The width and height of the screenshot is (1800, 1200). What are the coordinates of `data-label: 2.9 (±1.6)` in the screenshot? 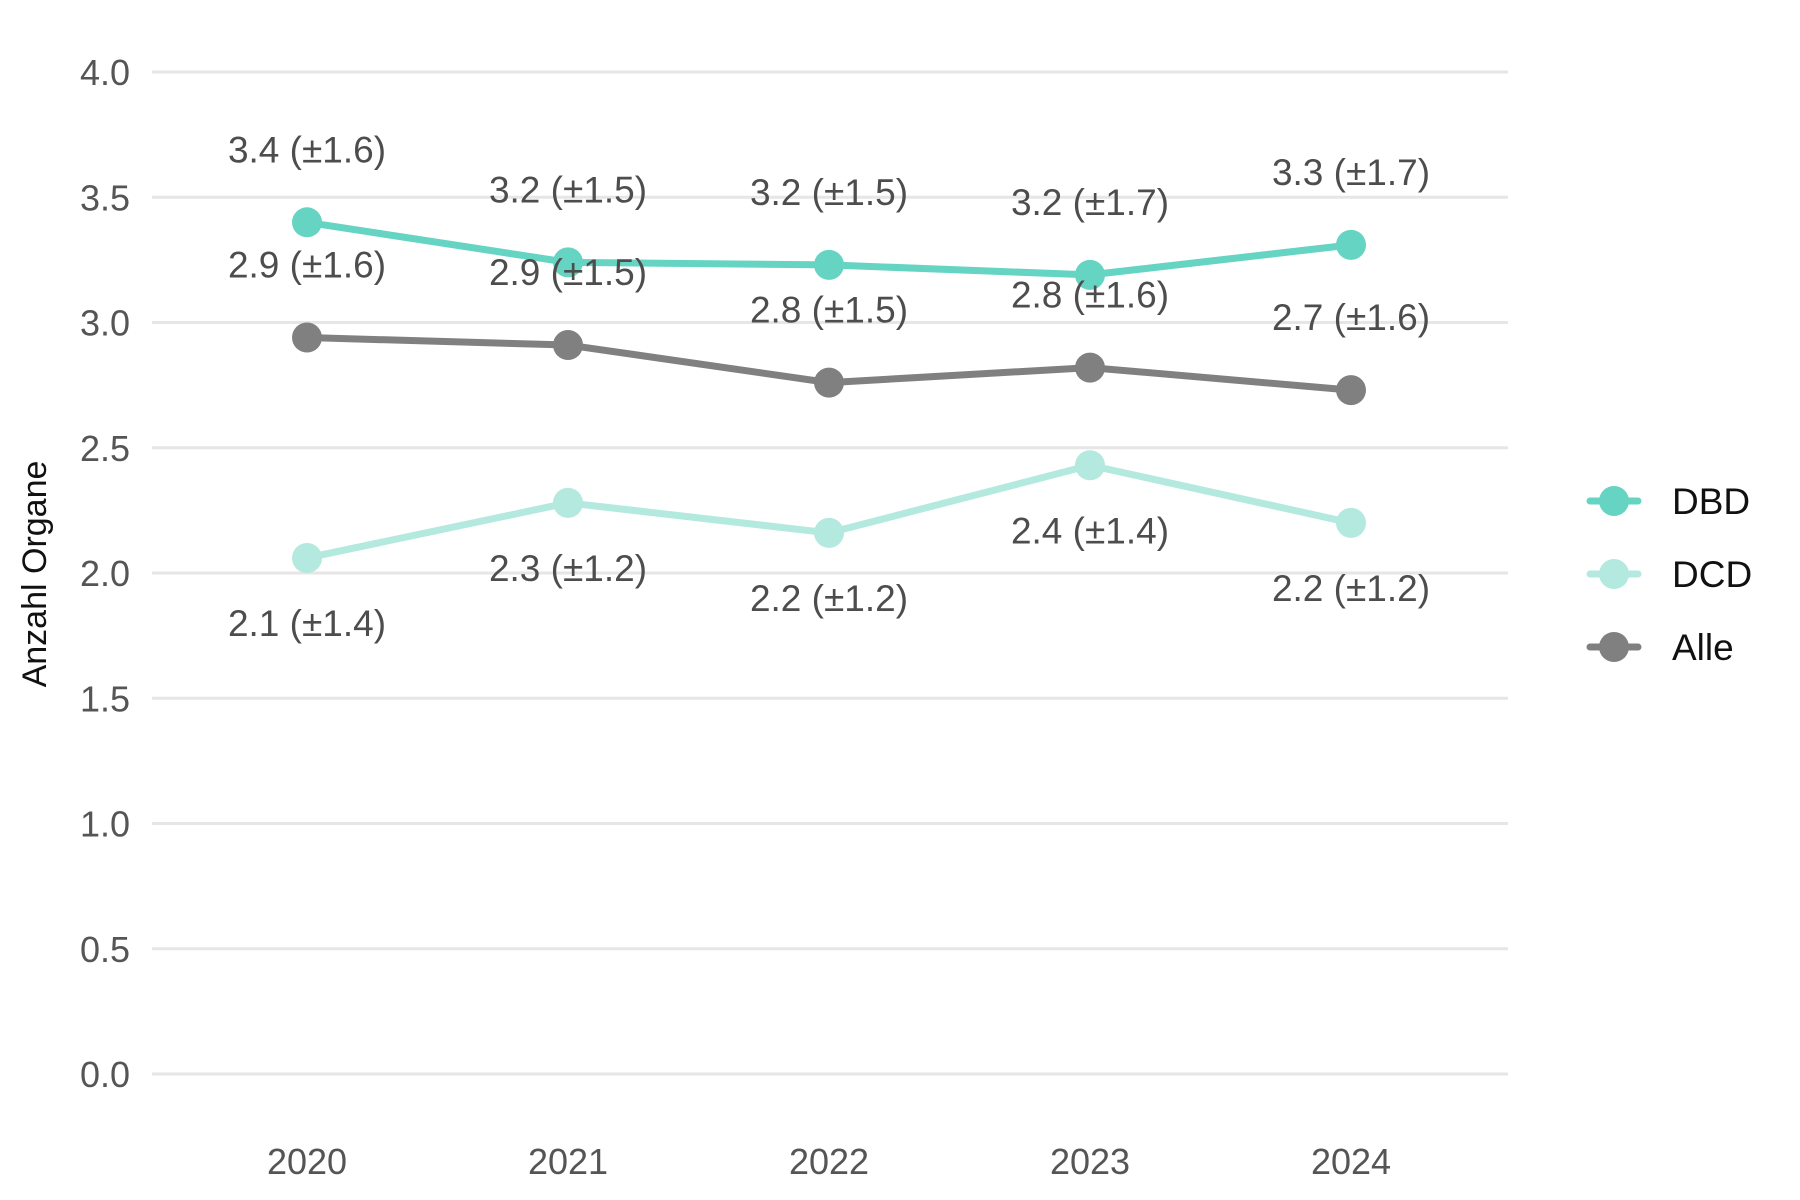 It's located at (307, 265).